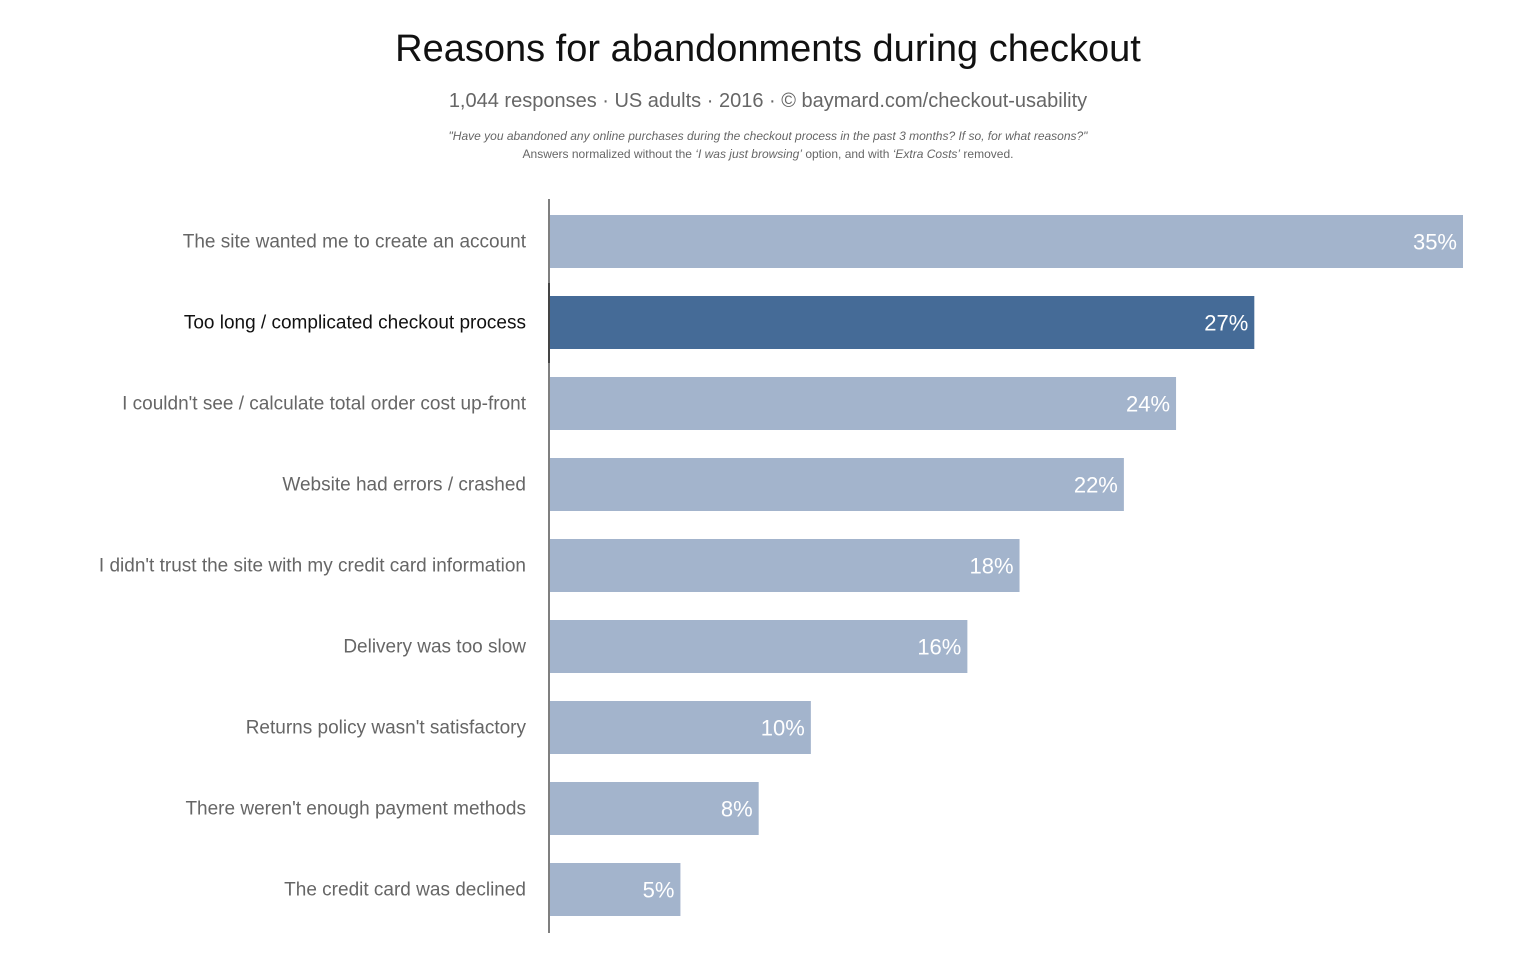  Describe the element at coordinates (939, 647) in the screenshot. I see `data-label: 16%` at that location.